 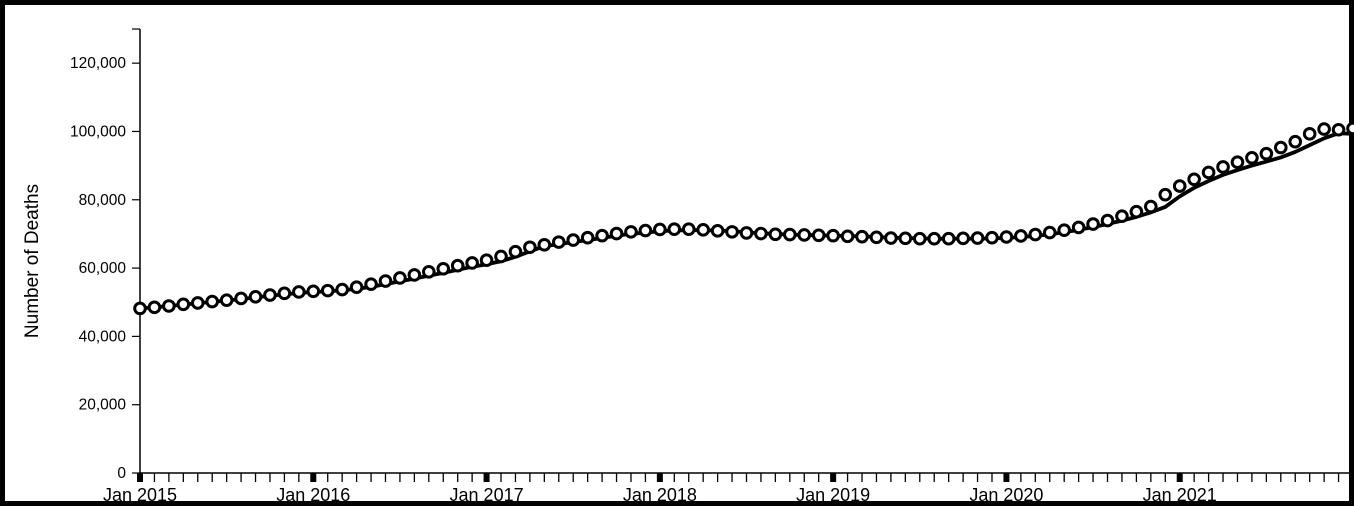 I want to click on x-tick-label: Jan 2015, so click(x=140, y=495).